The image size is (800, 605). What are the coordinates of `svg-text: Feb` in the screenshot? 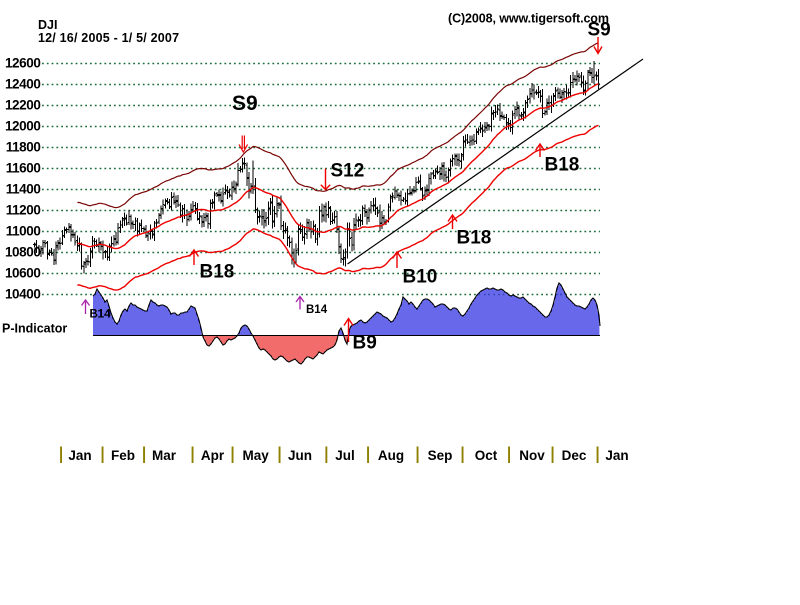 It's located at (123, 455).